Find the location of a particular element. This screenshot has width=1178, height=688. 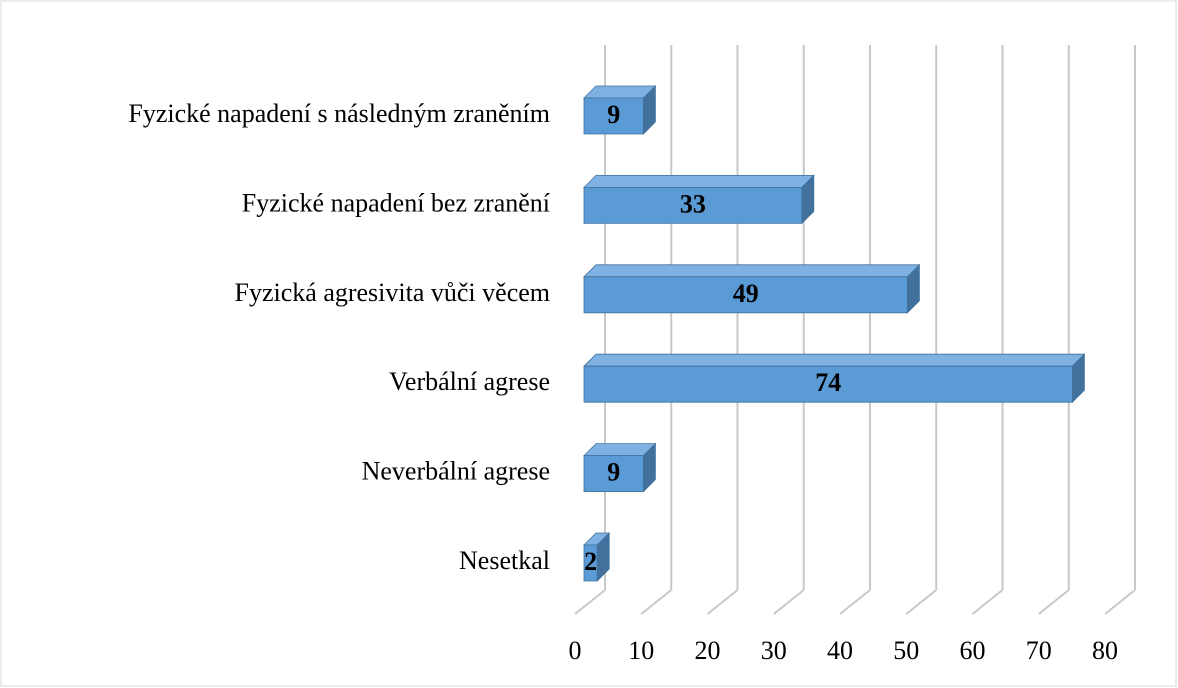

value-label: 33 is located at coordinates (693, 203).